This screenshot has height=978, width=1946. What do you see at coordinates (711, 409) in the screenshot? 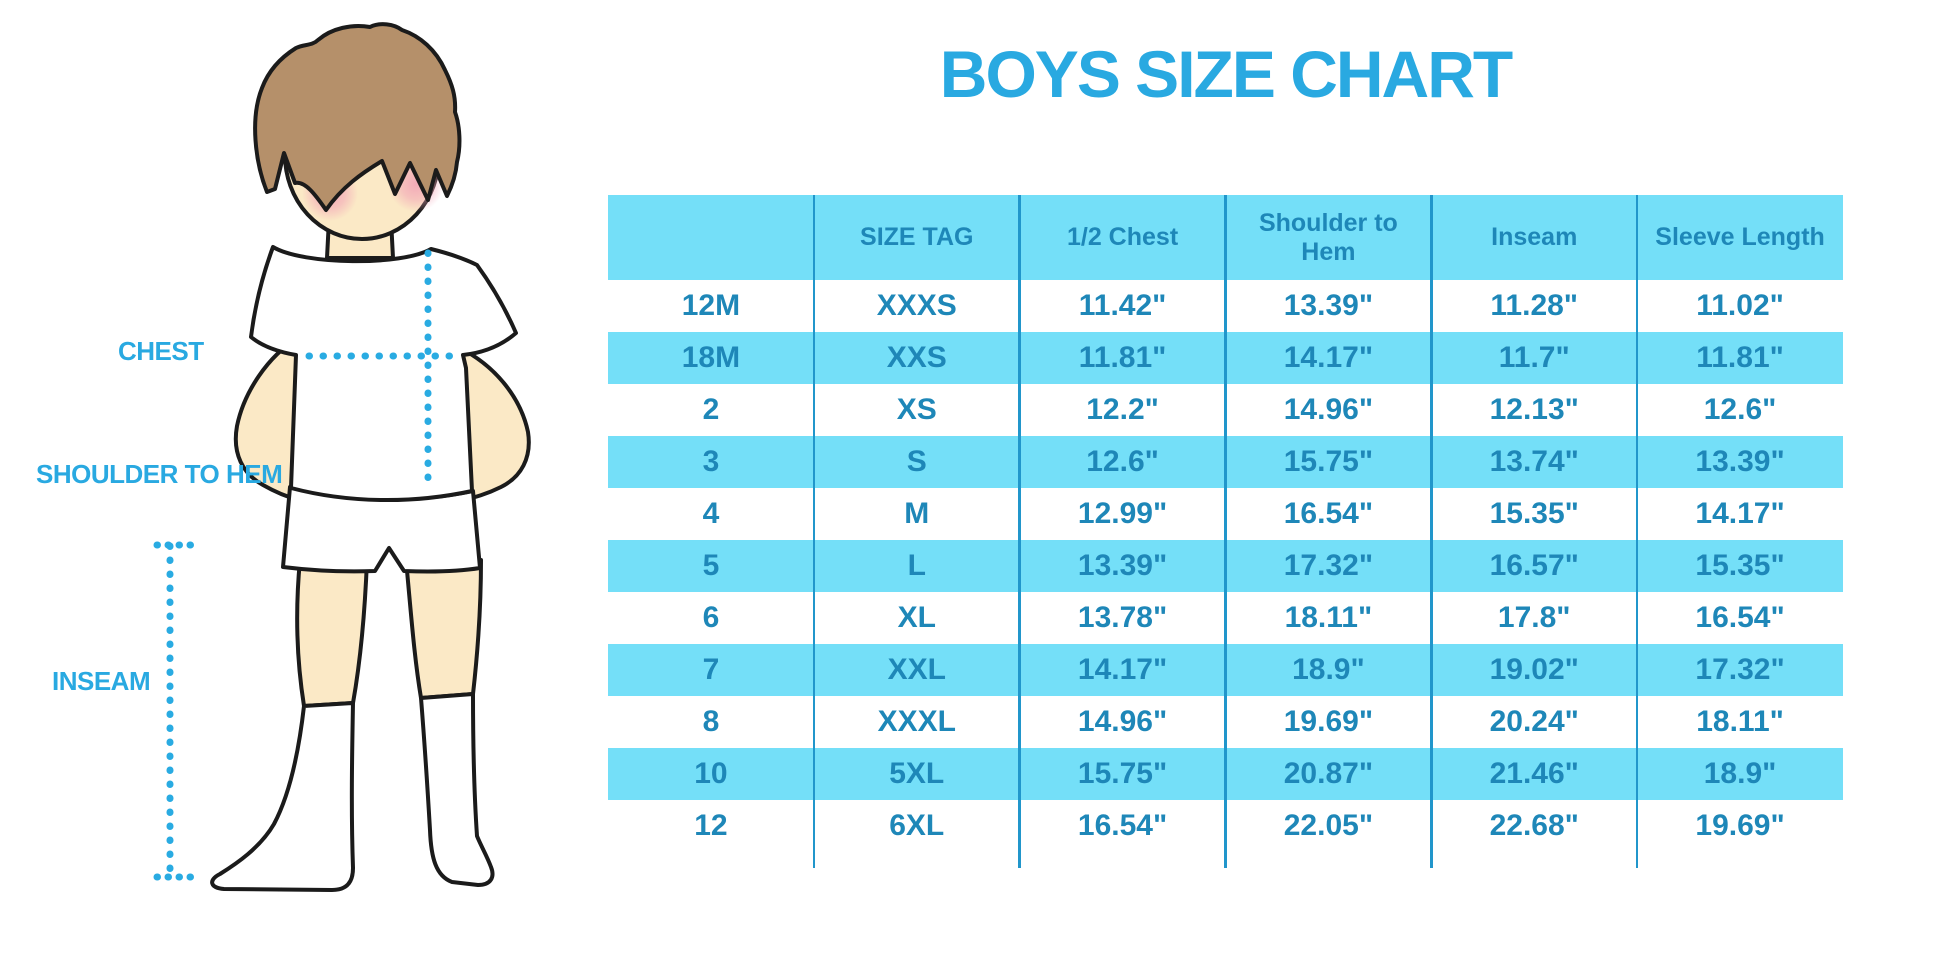
I see `size-label-cell: 2` at bounding box center [711, 409].